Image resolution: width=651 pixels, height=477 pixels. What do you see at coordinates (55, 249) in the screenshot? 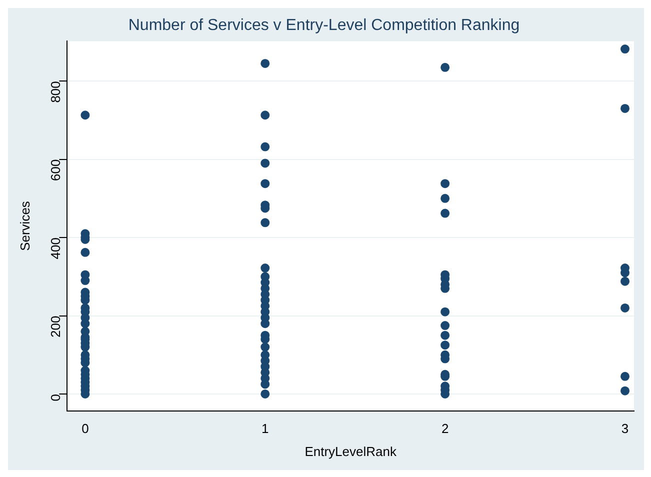
I see `y-tick-label: 400` at bounding box center [55, 249].